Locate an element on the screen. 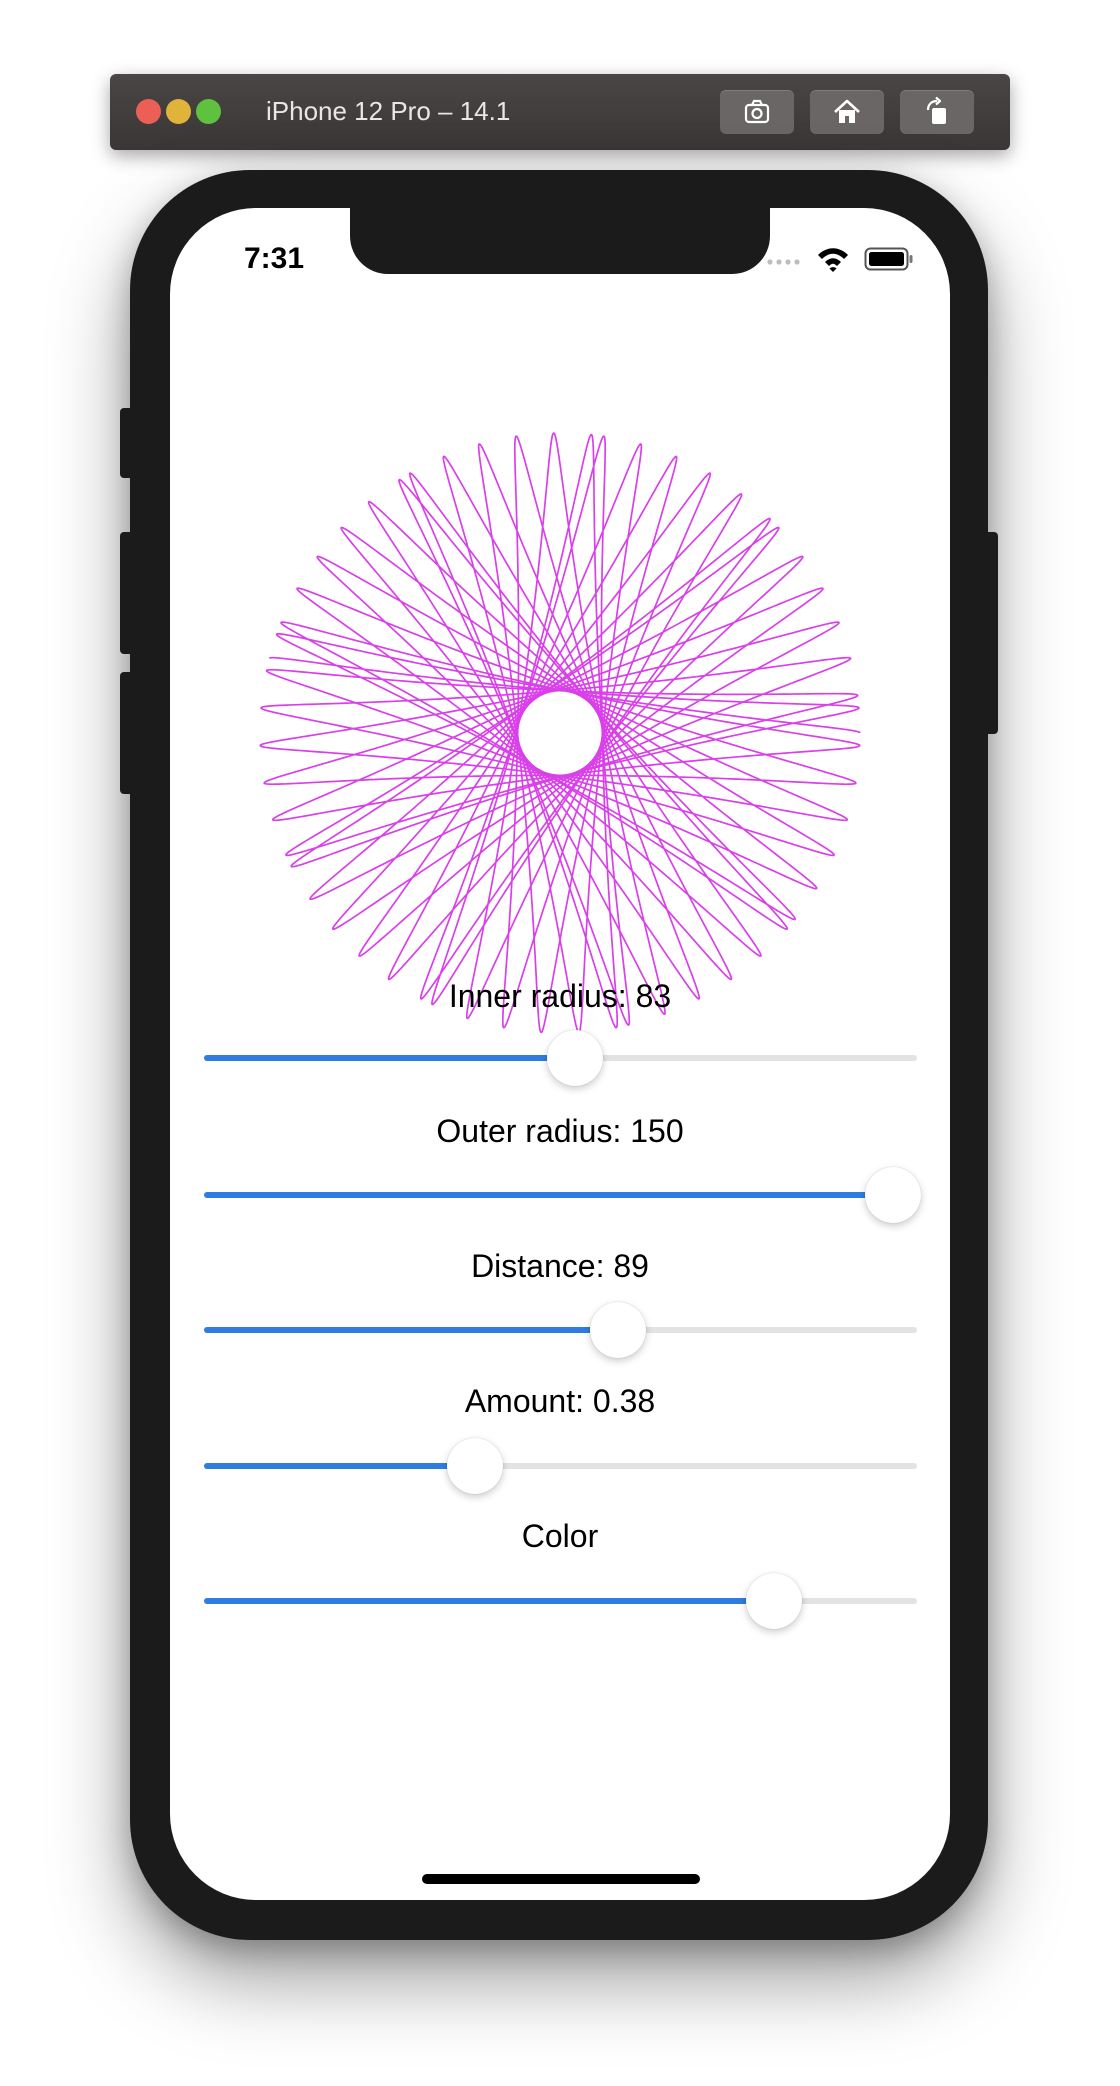  slider-track is located at coordinates (560, 1466).